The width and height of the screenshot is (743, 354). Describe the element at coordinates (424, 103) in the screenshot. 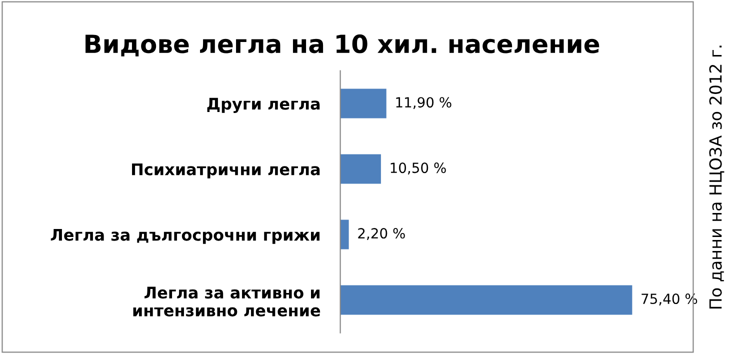

I see `data-label: 11,90 %` at that location.